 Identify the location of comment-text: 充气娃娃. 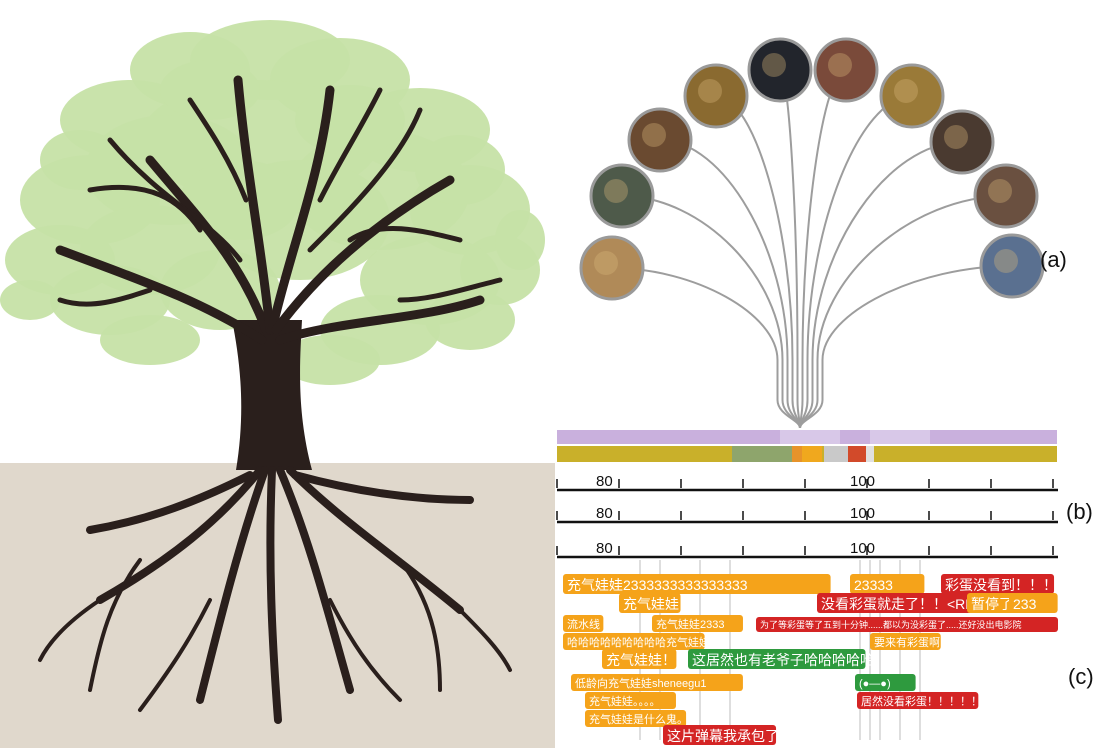
(651, 604).